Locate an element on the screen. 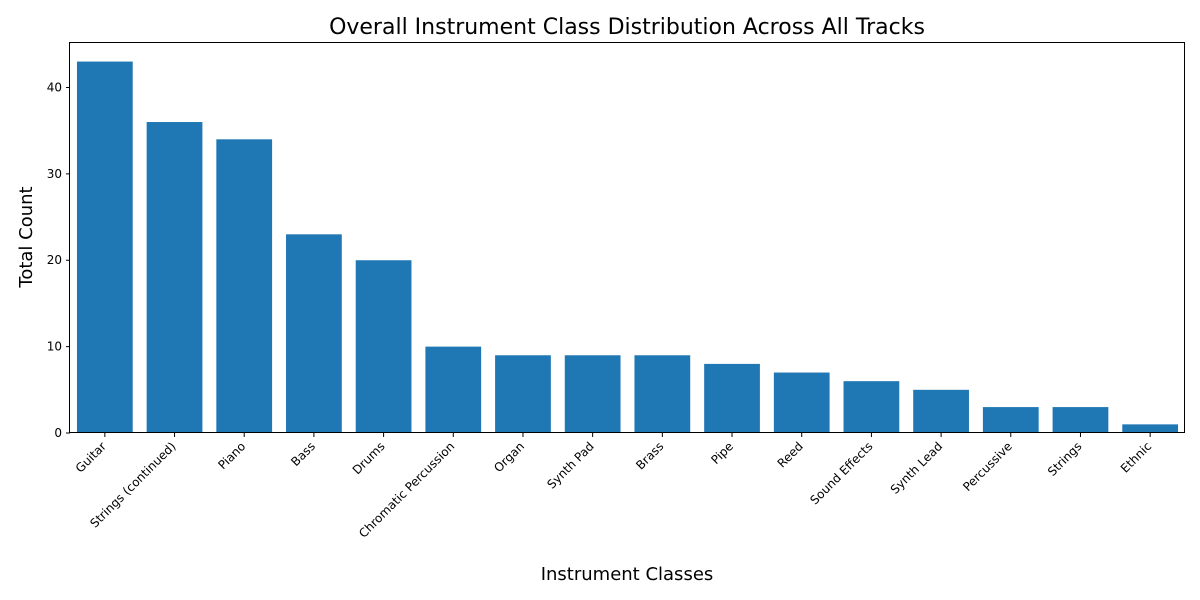 Image resolution: width=1200 pixels, height=600 pixels. bar-bass is located at coordinates (314, 333).